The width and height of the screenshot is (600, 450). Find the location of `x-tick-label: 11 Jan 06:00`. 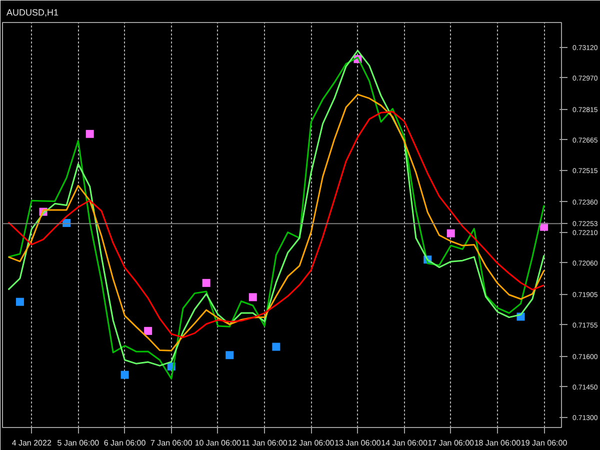

x-tick-label: 11 Jan 06:00 is located at coordinates (265, 443).